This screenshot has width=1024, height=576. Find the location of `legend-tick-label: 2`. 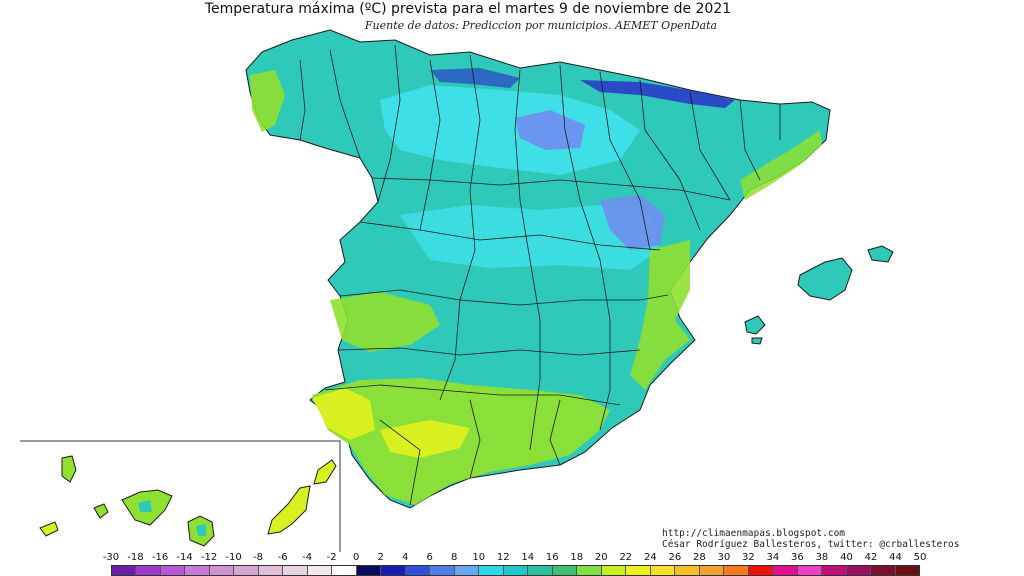

legend-tick-label: 2 is located at coordinates (380, 557).